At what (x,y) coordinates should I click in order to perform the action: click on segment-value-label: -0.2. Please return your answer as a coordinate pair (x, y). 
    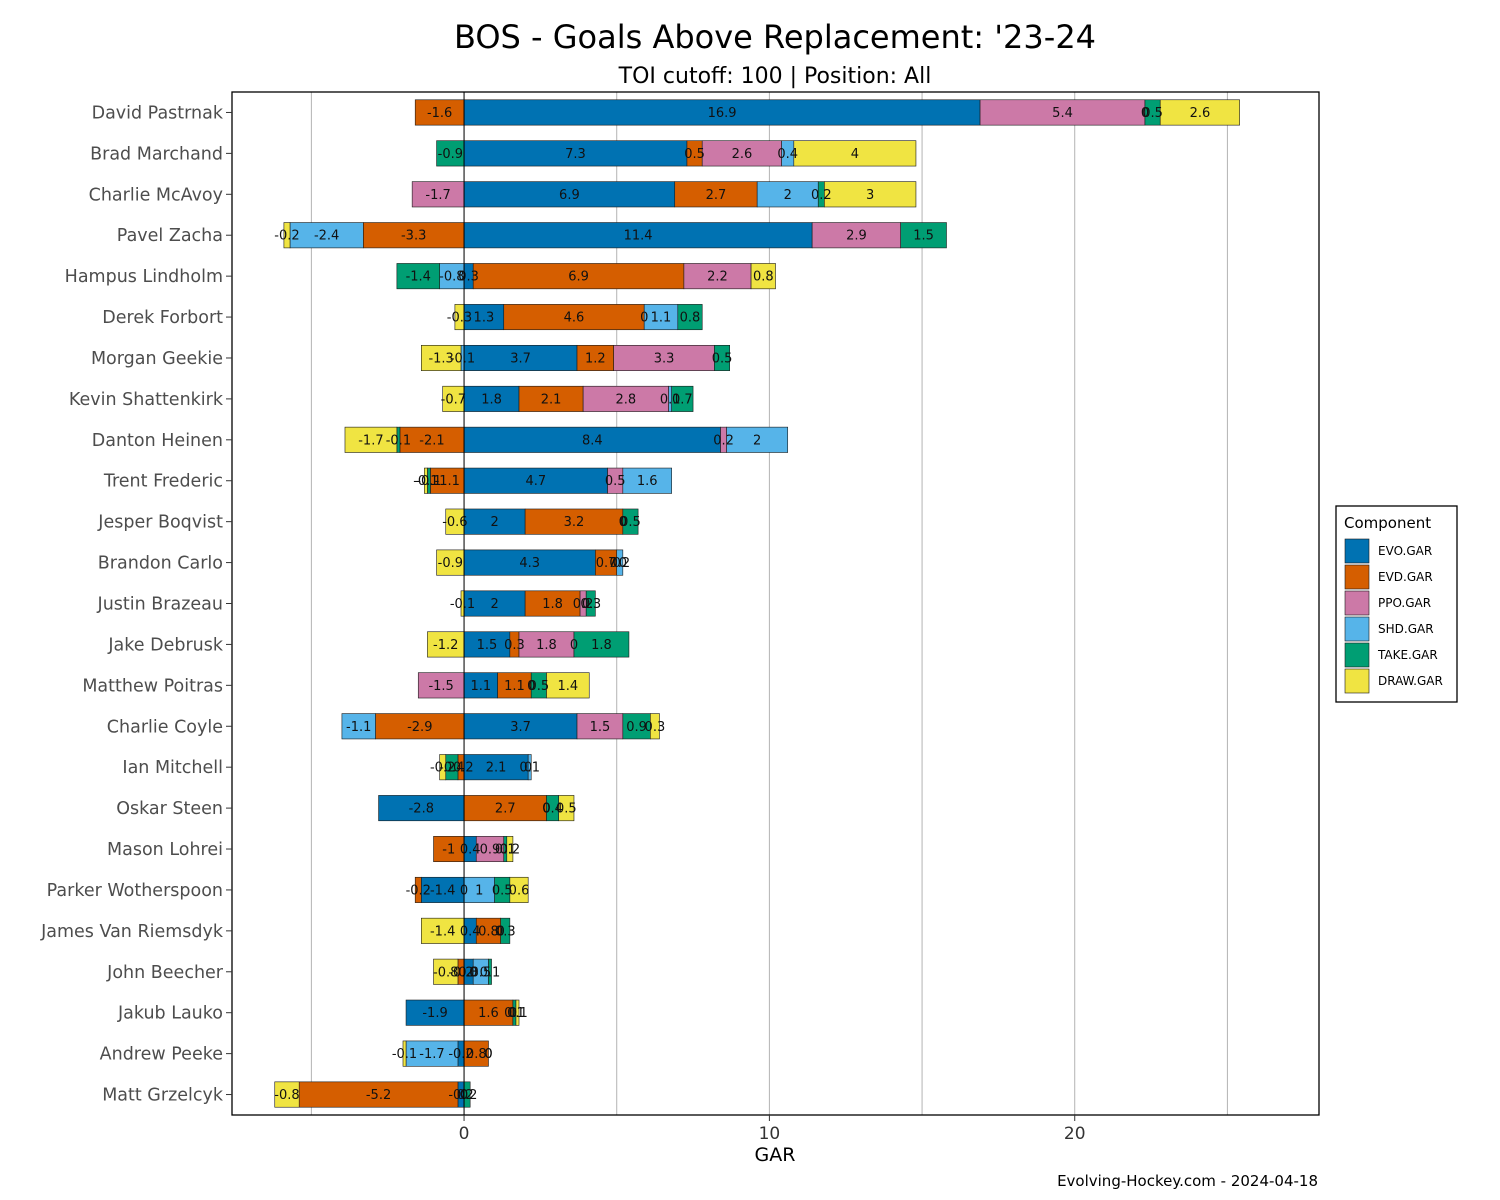
    Looking at the image, I should click on (460, 972).